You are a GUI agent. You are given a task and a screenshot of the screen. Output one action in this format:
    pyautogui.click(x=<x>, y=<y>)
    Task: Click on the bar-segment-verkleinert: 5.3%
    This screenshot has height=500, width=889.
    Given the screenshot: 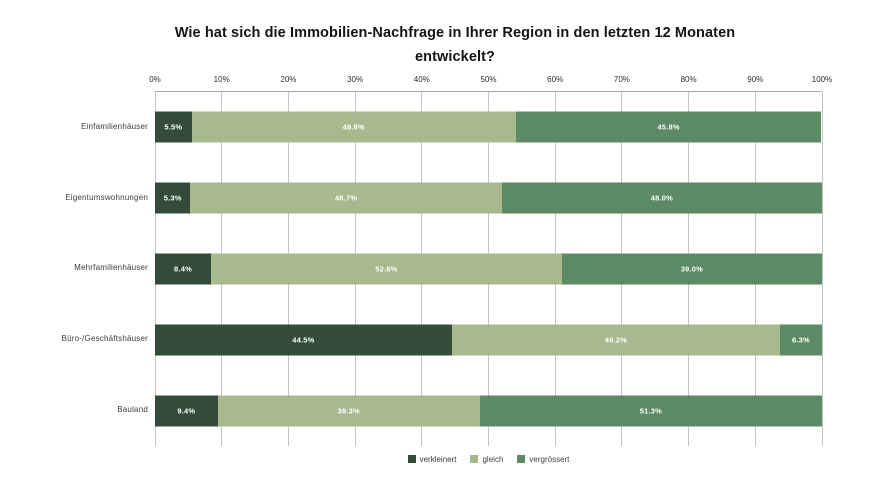 What is the action you would take?
    pyautogui.click(x=173, y=198)
    